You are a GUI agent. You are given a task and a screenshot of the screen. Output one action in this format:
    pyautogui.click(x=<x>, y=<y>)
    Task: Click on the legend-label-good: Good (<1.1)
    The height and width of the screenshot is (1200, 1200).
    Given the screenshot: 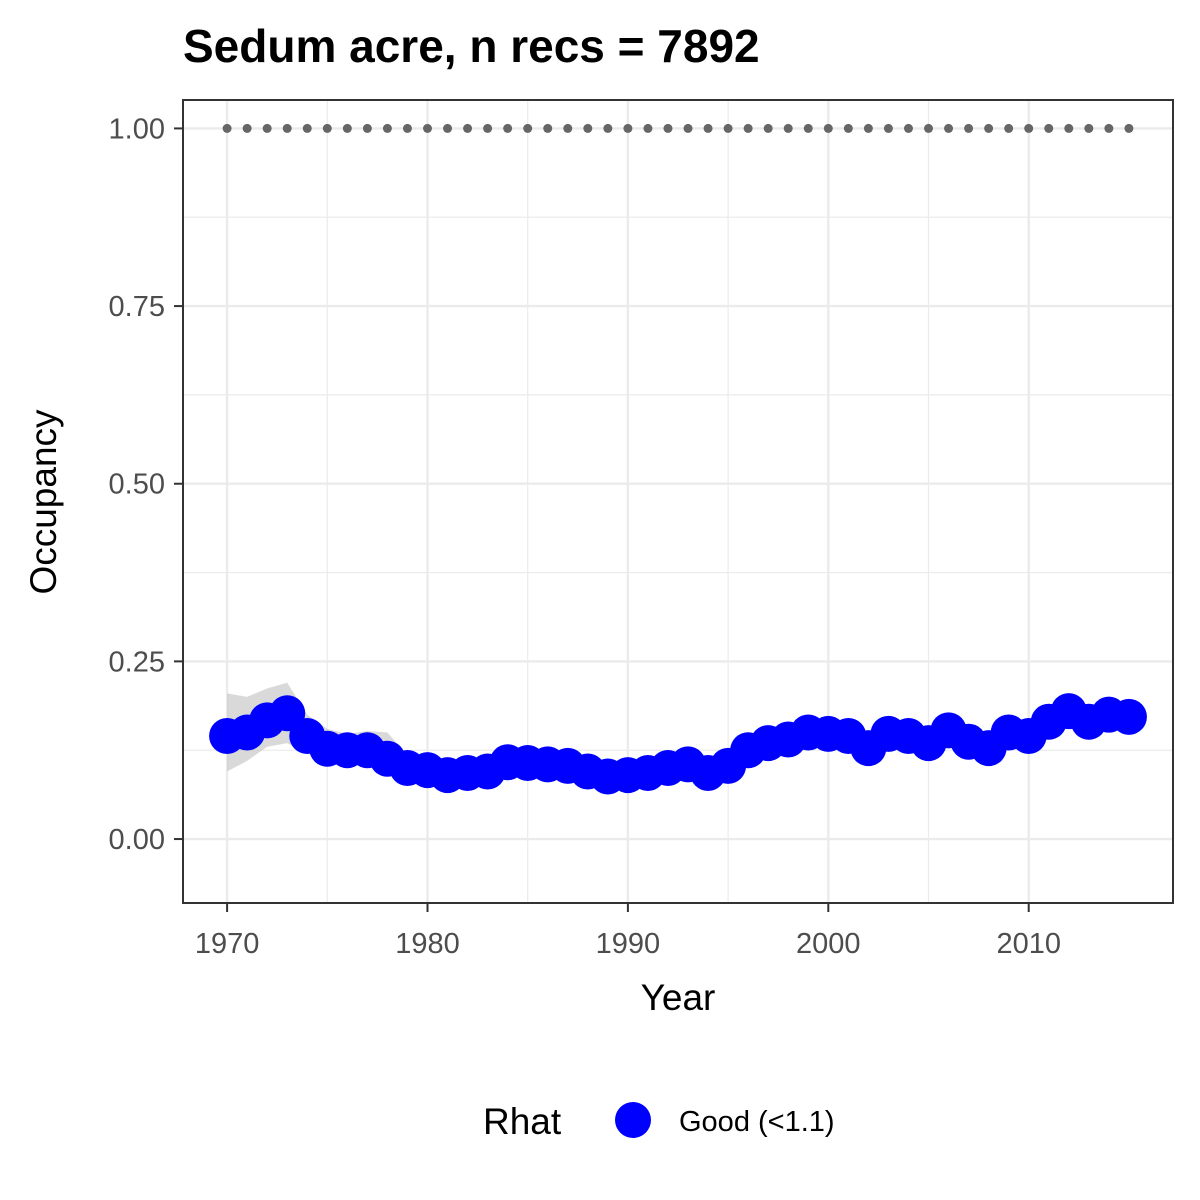 What is the action you would take?
    pyautogui.click(x=757, y=1122)
    